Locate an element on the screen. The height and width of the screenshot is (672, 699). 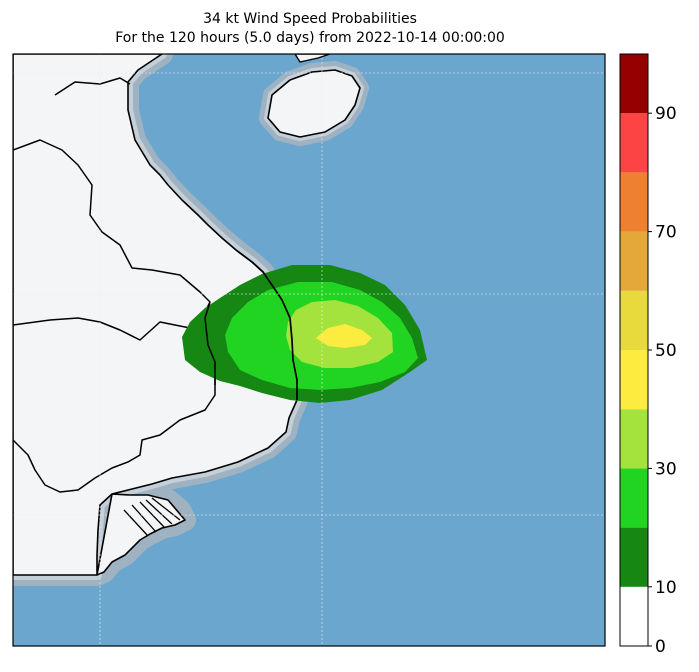
colorbar: 0 10 30 50 70 90 is located at coordinates (648, 355).